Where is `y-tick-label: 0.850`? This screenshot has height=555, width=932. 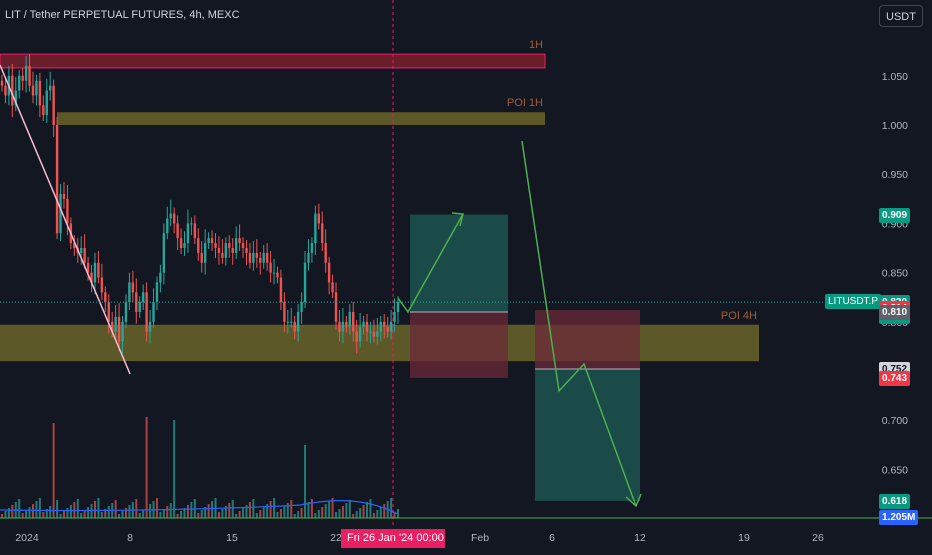 y-tick-label: 0.850 is located at coordinates (895, 274).